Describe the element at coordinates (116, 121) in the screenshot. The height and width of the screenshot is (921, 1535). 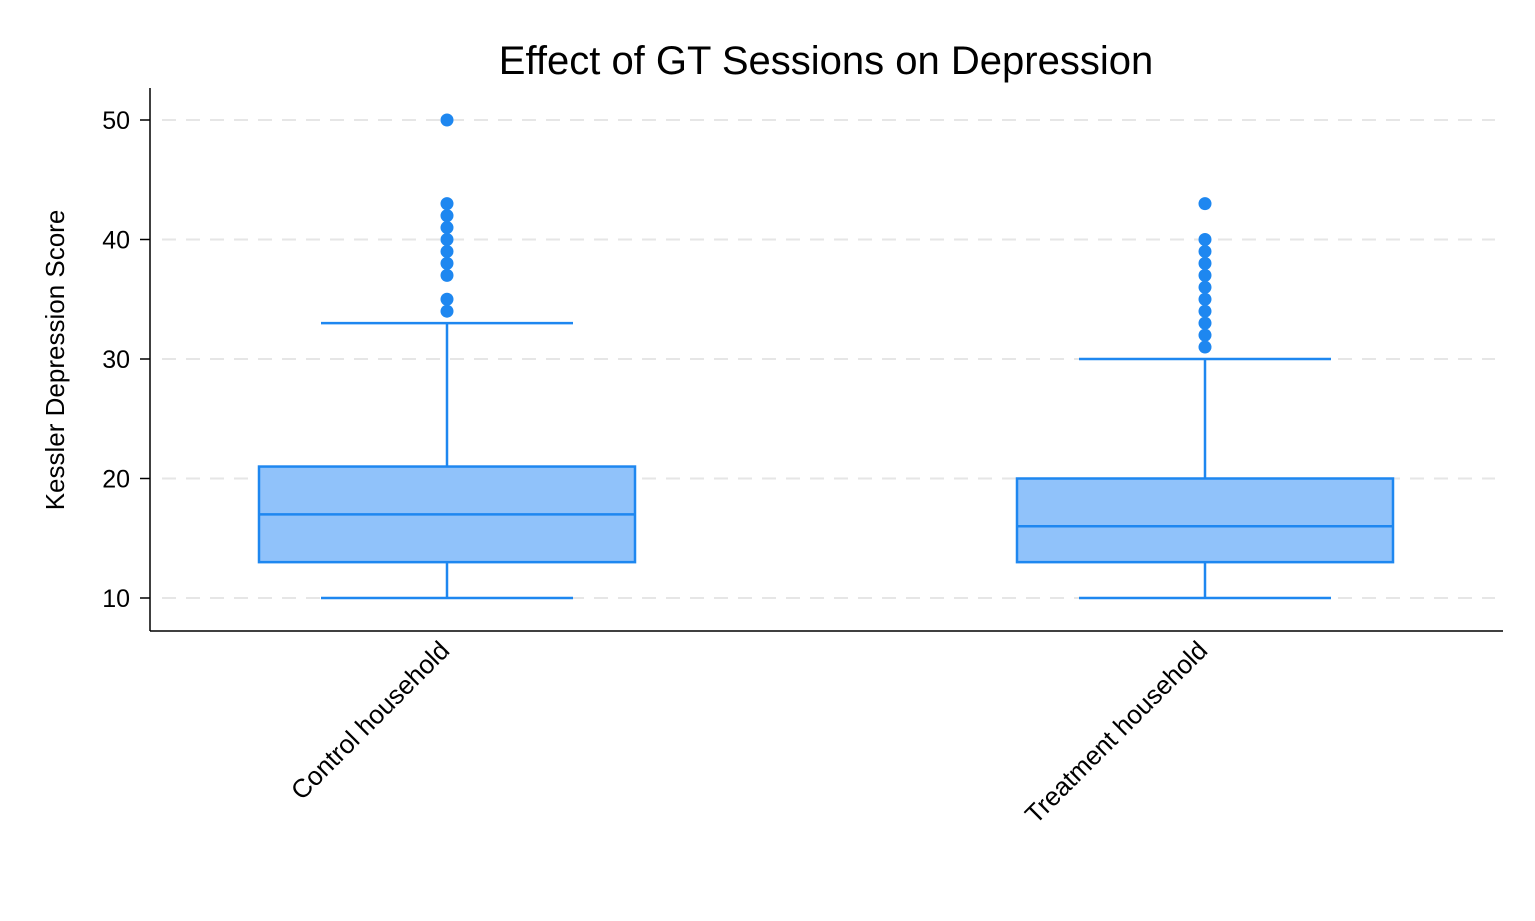
I see `y-tick-label: 50` at that location.